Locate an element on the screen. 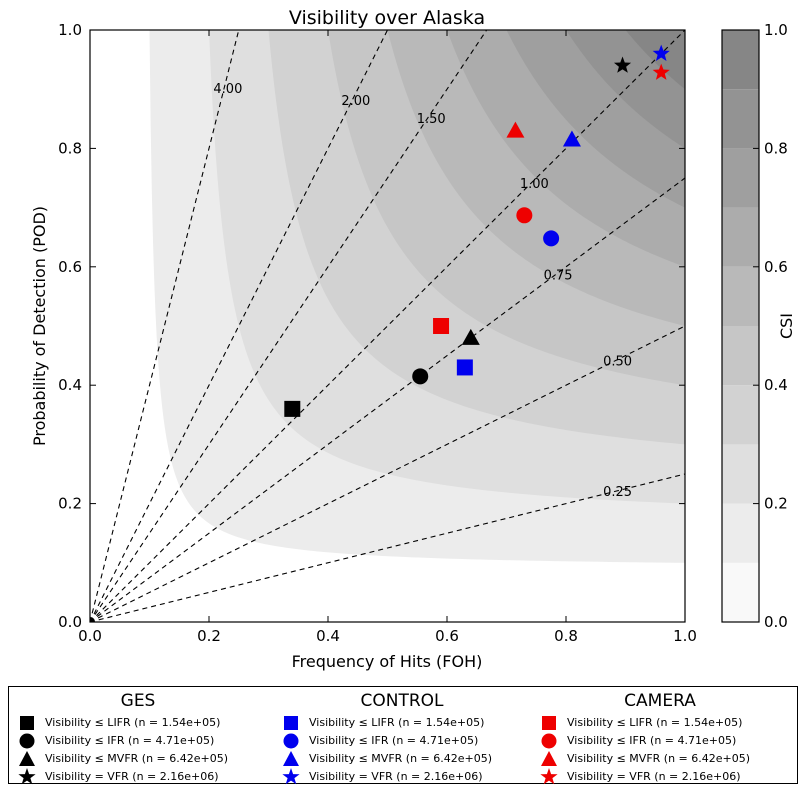 This screenshot has height=789, width=805. bias-label: 2.00 is located at coordinates (355, 101).